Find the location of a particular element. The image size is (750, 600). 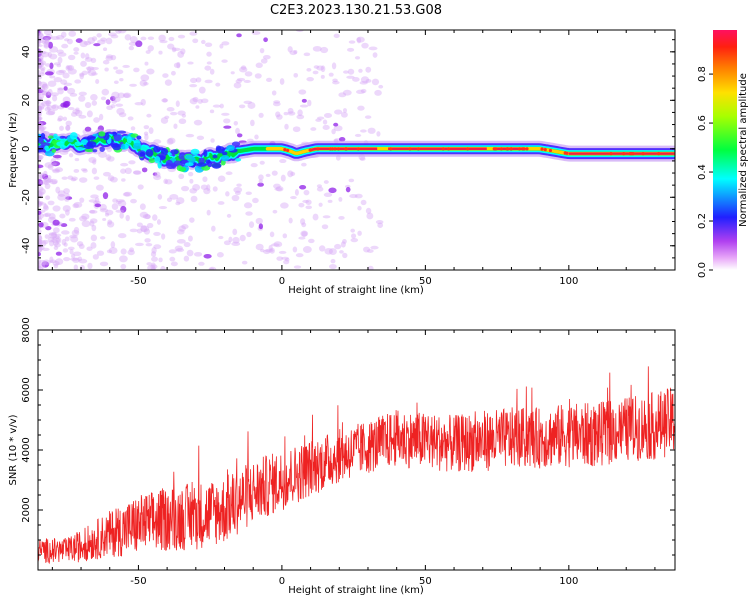

colorbar-tick-label: 0.0 is located at coordinates (702, 270).